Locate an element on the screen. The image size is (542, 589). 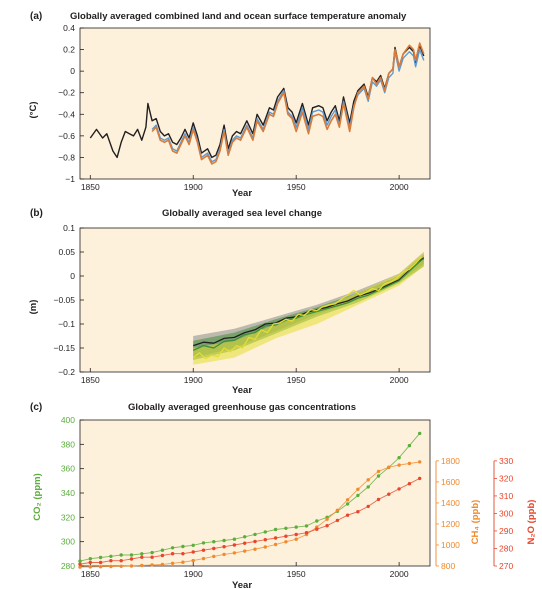
panel-c-co2-tick-label-4: 360 is located at coordinates (68, 469).